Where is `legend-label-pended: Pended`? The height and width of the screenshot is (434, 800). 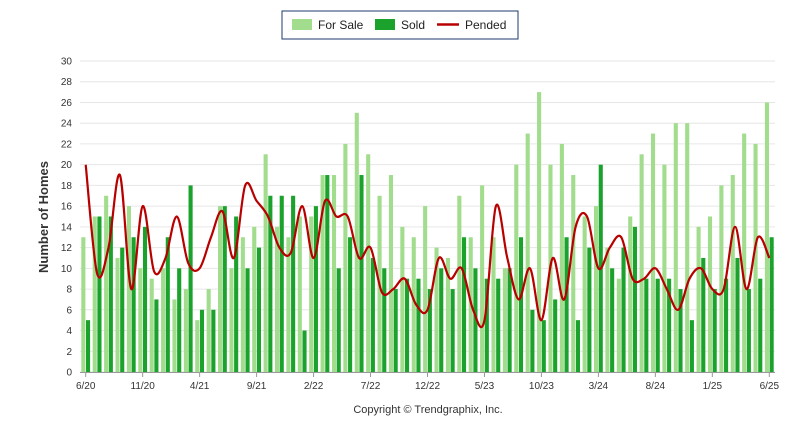
legend-label-pended: Pended is located at coordinates (485, 25).